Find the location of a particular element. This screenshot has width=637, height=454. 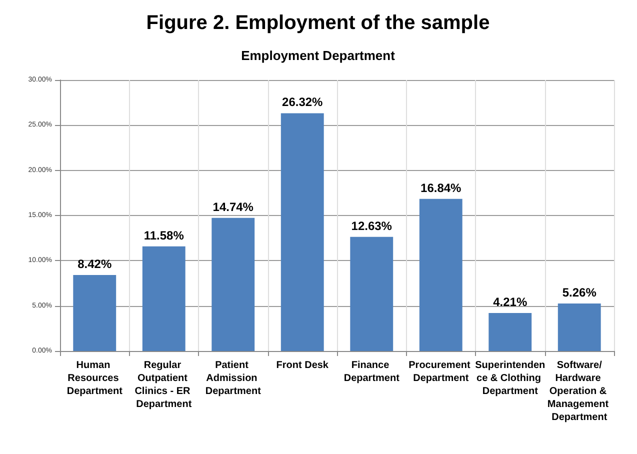

x-tick-label: Regular Outpatient Clinics - ER Department is located at coordinates (164, 385).